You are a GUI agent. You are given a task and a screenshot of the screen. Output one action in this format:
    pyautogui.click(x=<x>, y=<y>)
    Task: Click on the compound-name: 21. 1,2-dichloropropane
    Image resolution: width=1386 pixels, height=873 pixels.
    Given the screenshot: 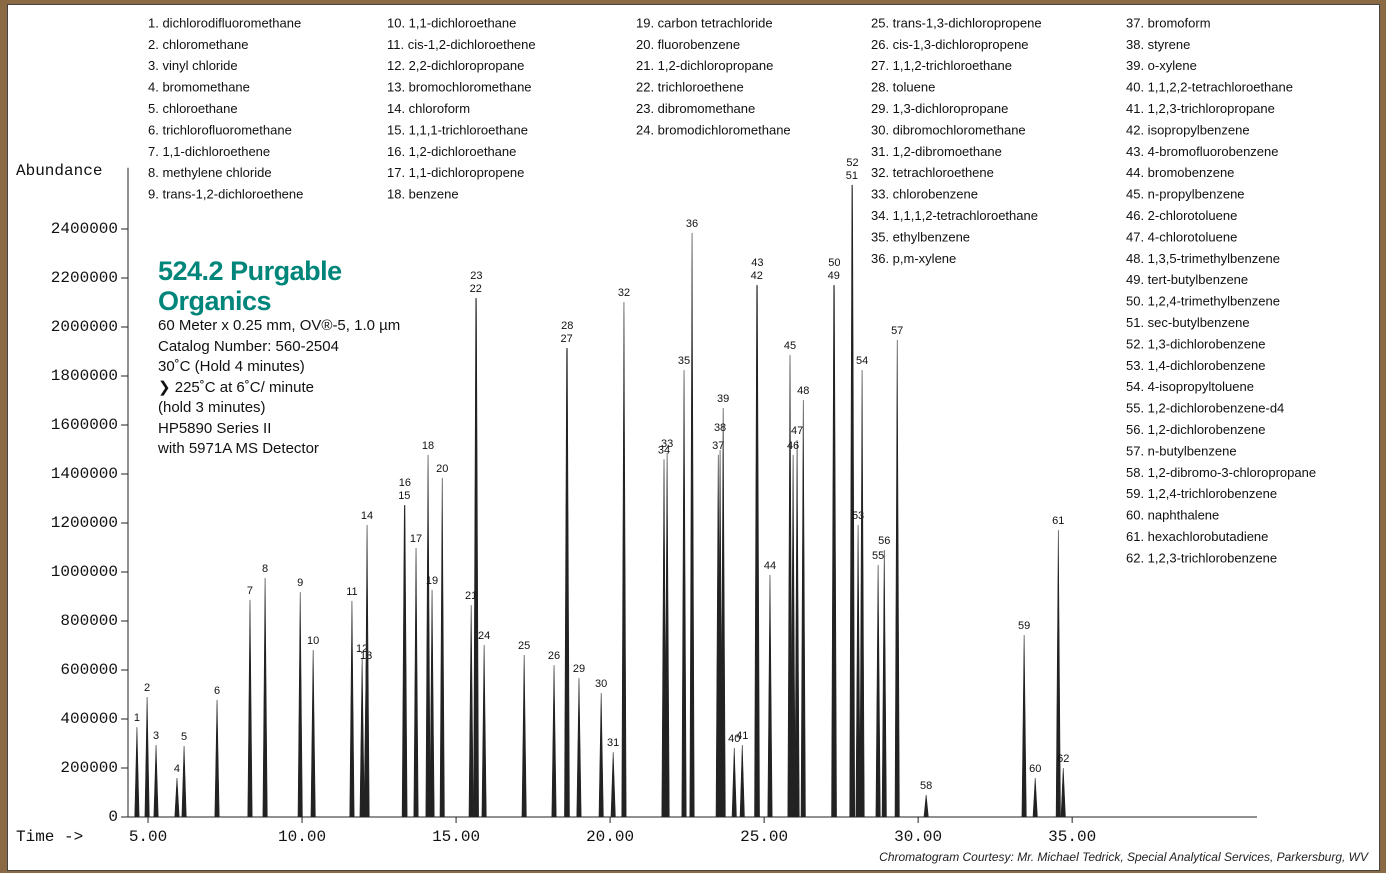 What is the action you would take?
    pyautogui.click(x=704, y=65)
    